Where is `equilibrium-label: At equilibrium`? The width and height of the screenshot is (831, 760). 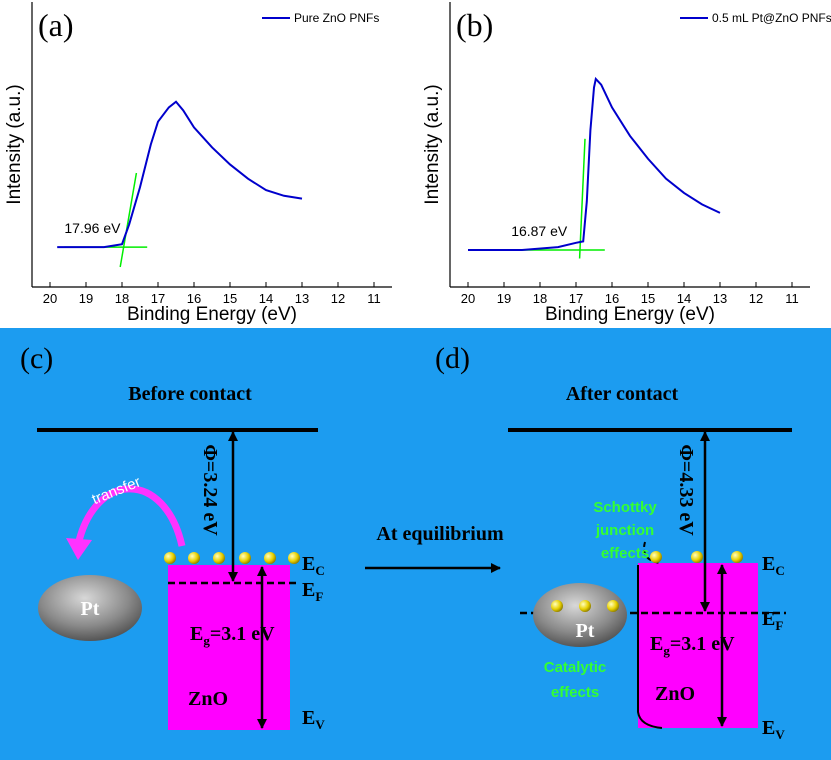
equilibrium-label: At equilibrium is located at coordinates (440, 534).